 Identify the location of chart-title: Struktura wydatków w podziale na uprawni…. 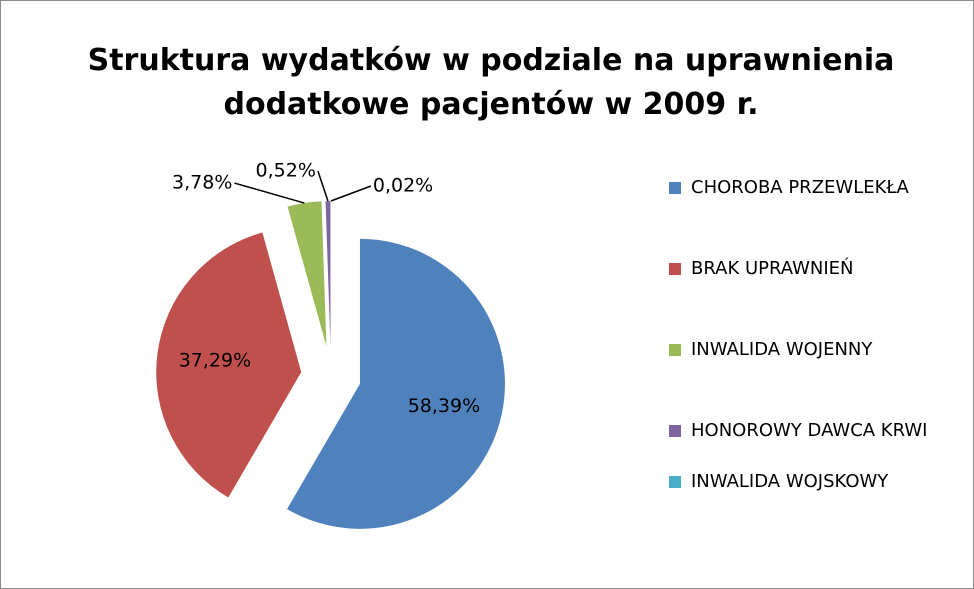
(491, 83).